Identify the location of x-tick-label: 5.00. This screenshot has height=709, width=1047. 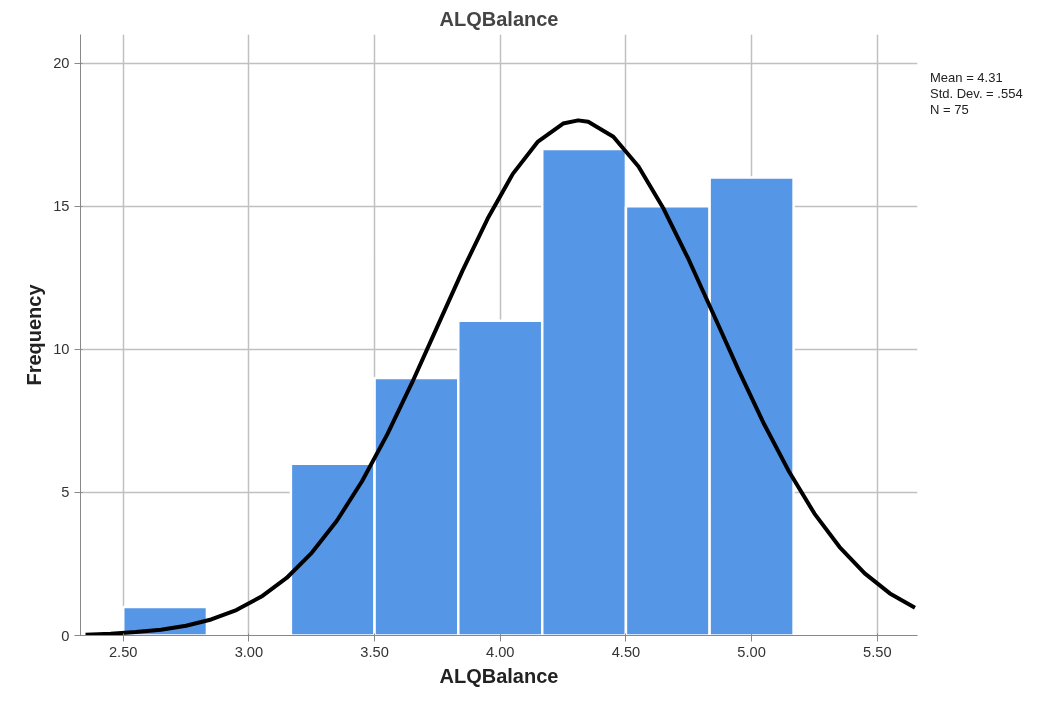
(751, 651).